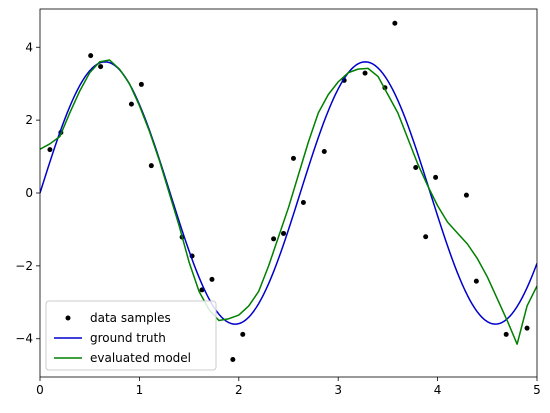 The height and width of the screenshot is (413, 550). I want to click on x-tick-label: 0, so click(40, 390).